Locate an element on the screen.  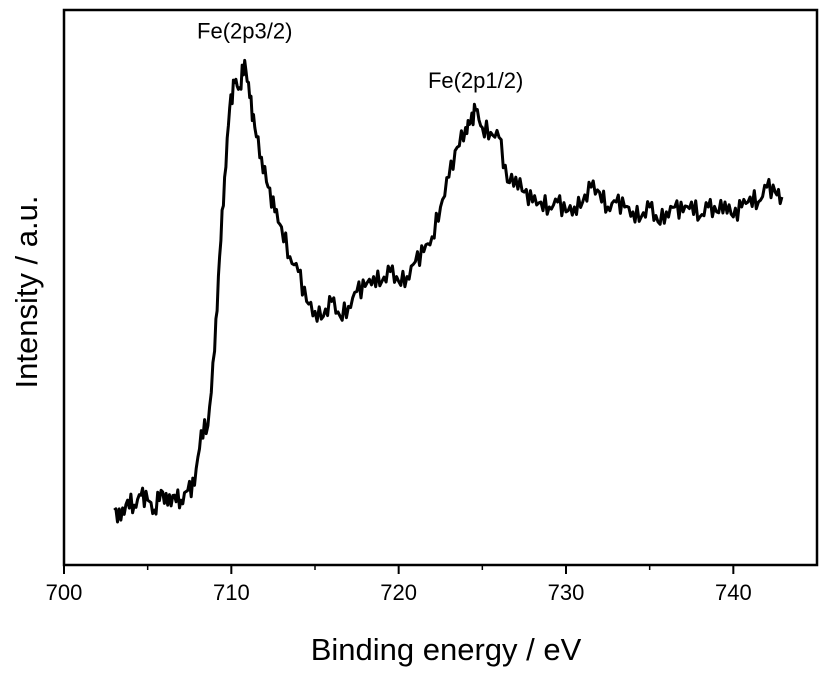
x-tick-label: 700 is located at coordinates (64, 592).